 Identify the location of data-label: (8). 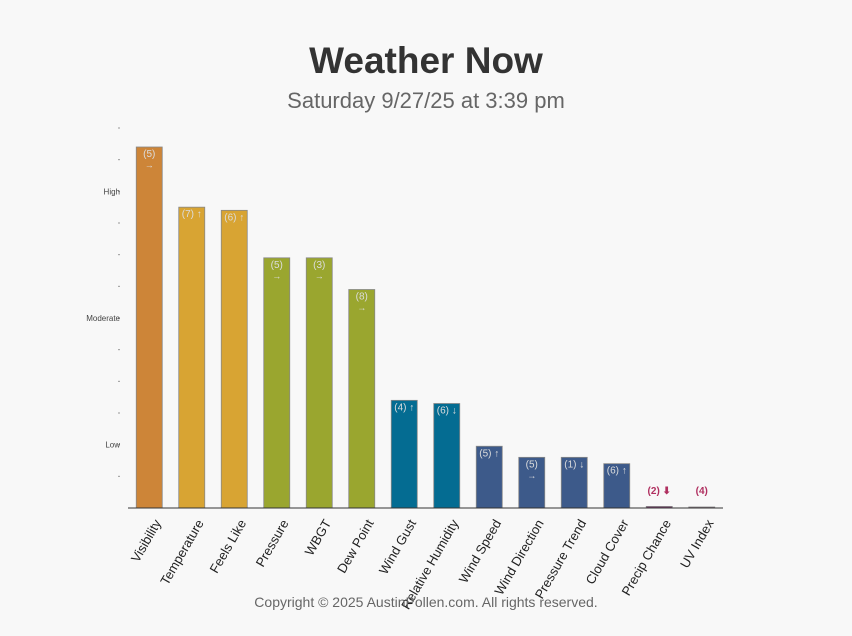
(362, 297).